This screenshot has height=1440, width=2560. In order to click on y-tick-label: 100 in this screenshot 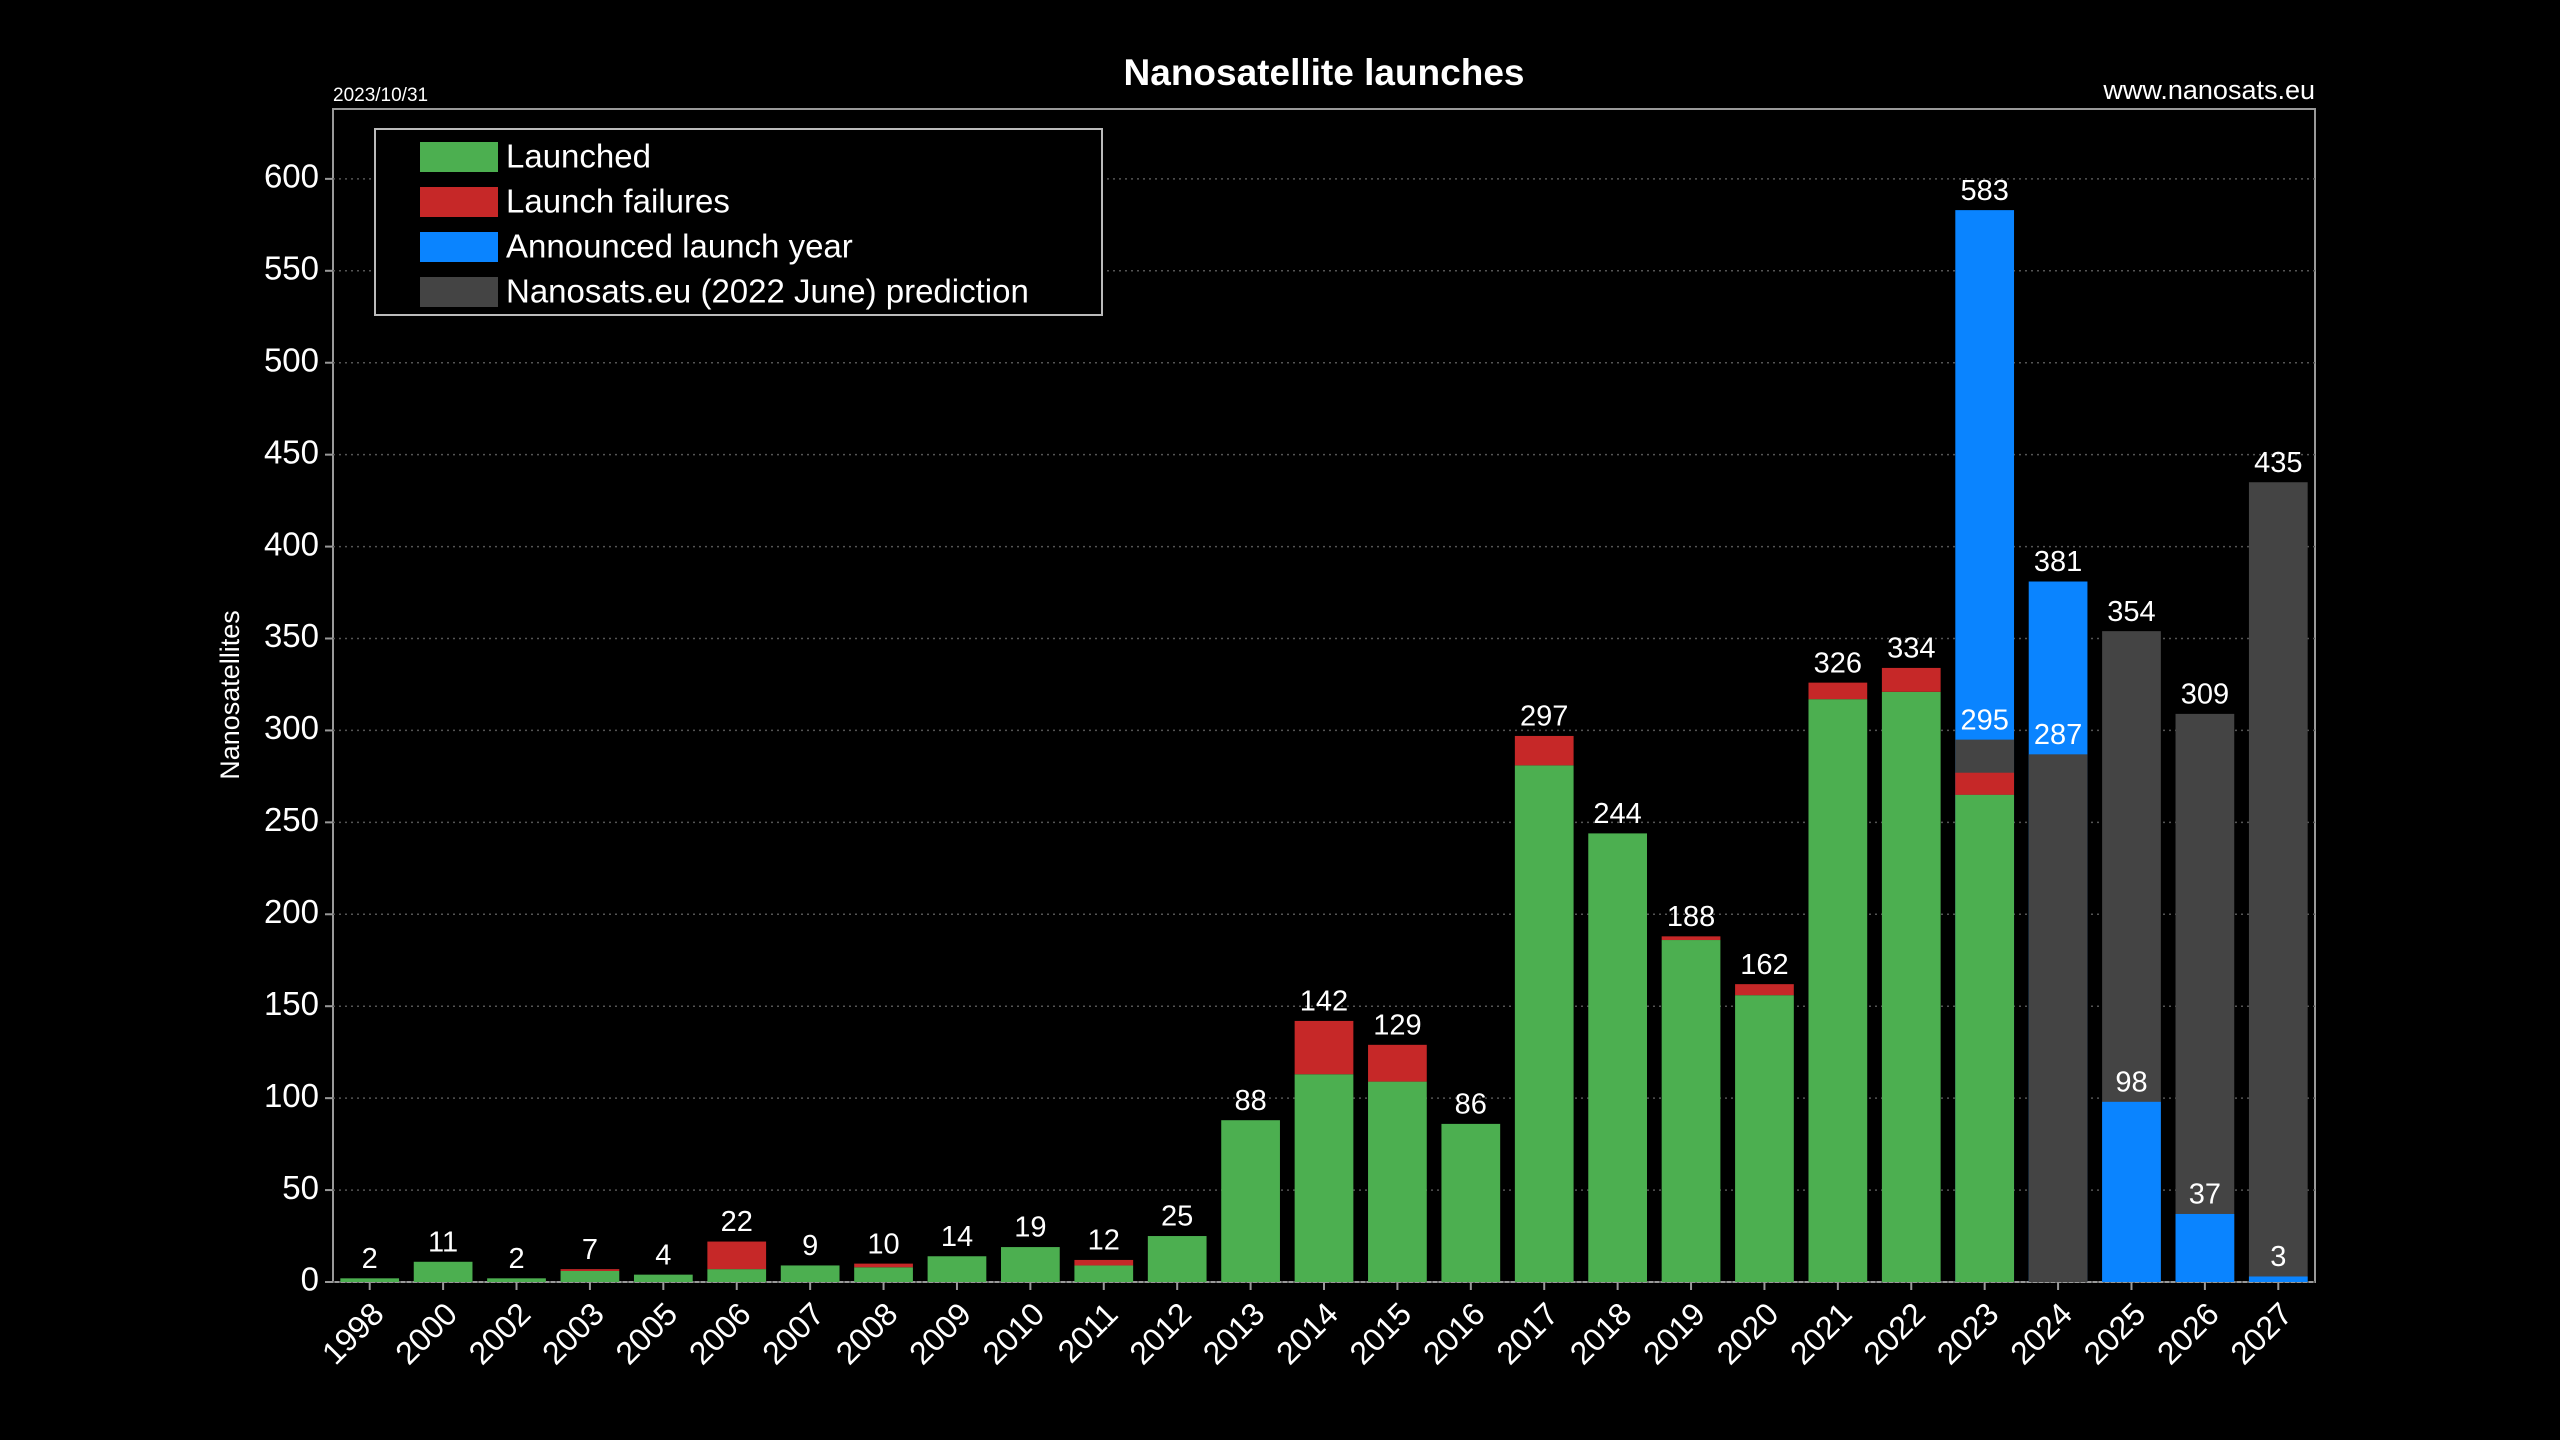, I will do `click(291, 1095)`.